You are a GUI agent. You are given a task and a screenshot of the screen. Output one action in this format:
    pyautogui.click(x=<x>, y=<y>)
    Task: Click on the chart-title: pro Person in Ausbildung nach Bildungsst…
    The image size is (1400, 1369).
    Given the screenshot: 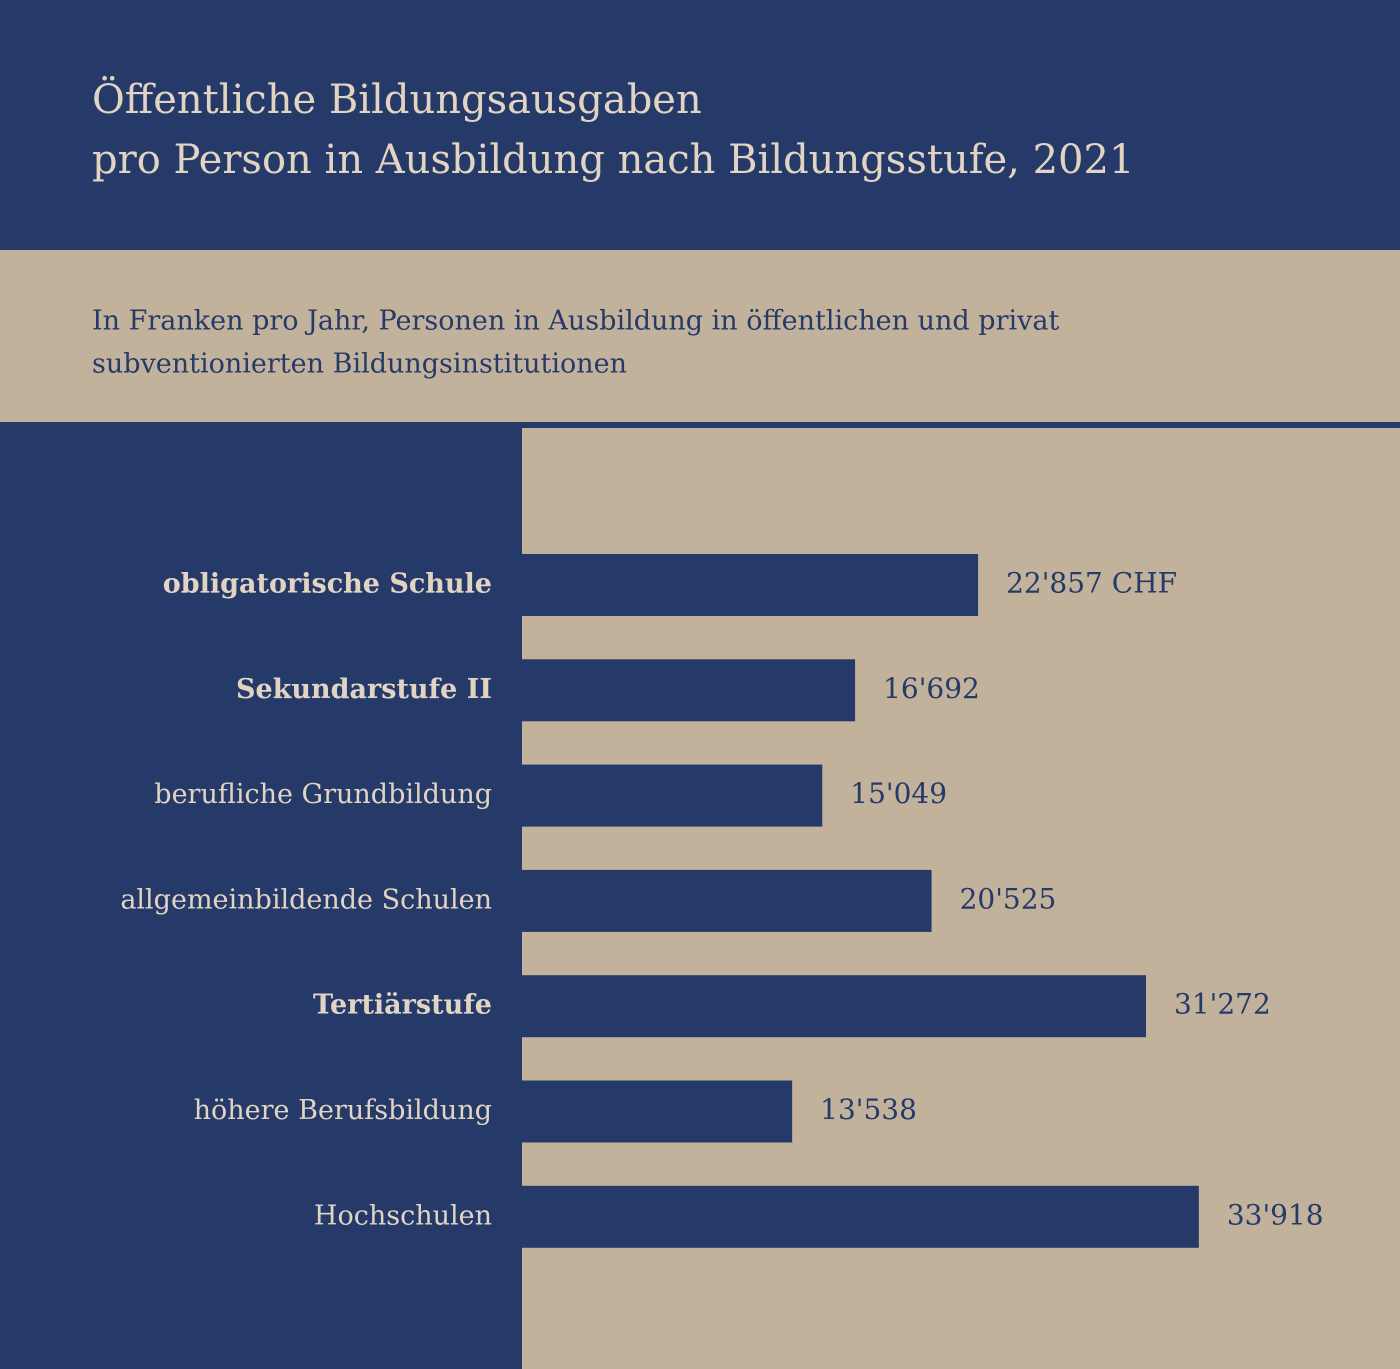 What is the action you would take?
    pyautogui.click(x=613, y=160)
    